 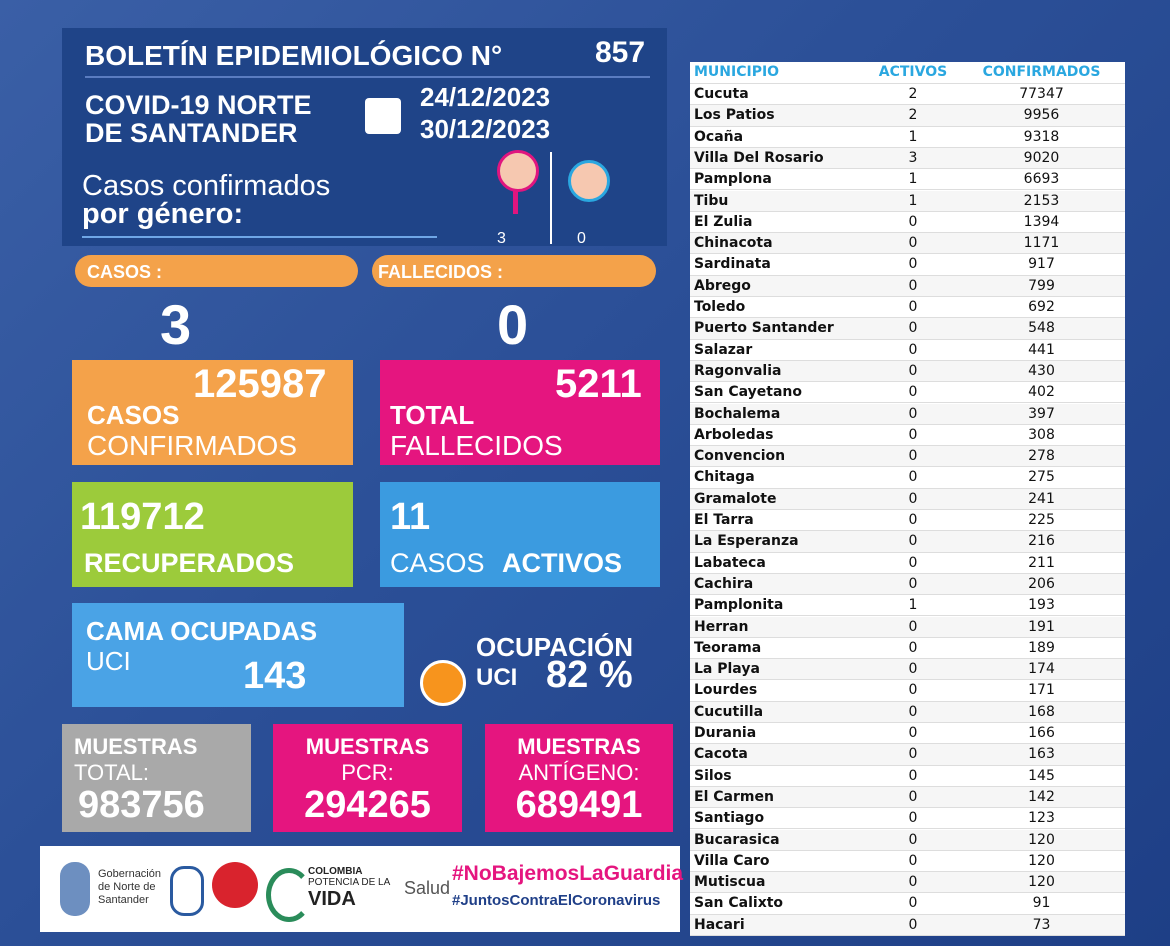 I want to click on table-row: Cacota 0 163, so click(x=907, y=755).